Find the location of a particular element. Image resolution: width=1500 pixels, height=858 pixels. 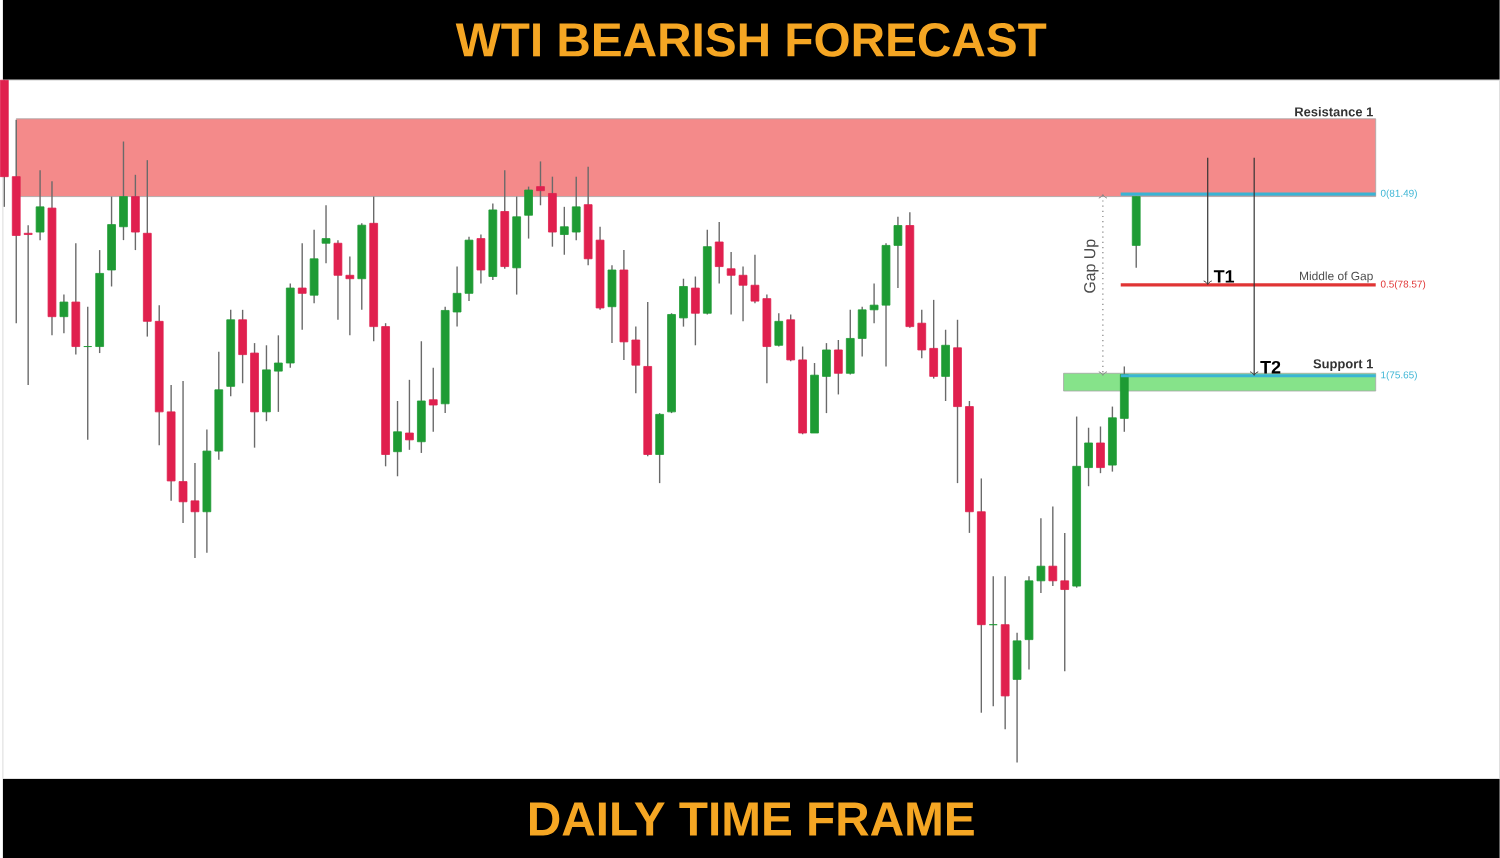

annotation: T2 is located at coordinates (1270, 366).